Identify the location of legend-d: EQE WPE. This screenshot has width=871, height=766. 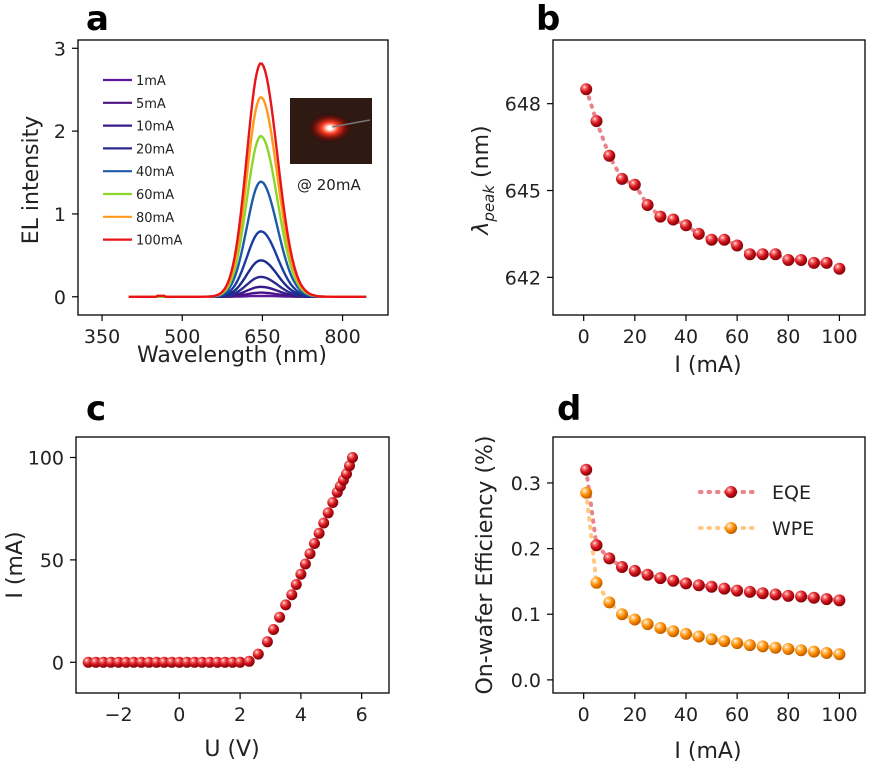
(756, 511).